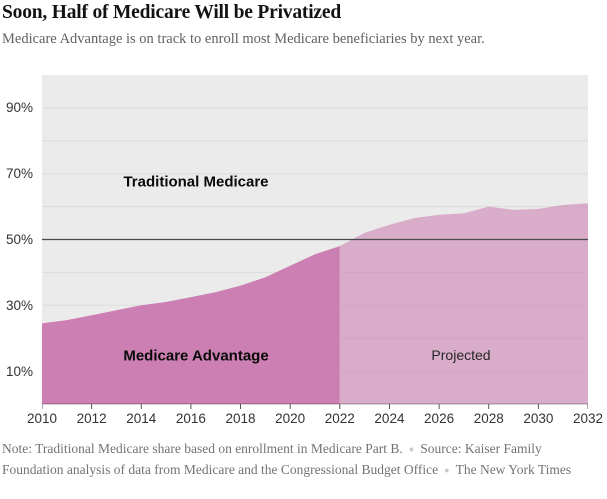 The width and height of the screenshot is (607, 499). What do you see at coordinates (488, 418) in the screenshot?
I see `x-tick-label-2028: 2028` at bounding box center [488, 418].